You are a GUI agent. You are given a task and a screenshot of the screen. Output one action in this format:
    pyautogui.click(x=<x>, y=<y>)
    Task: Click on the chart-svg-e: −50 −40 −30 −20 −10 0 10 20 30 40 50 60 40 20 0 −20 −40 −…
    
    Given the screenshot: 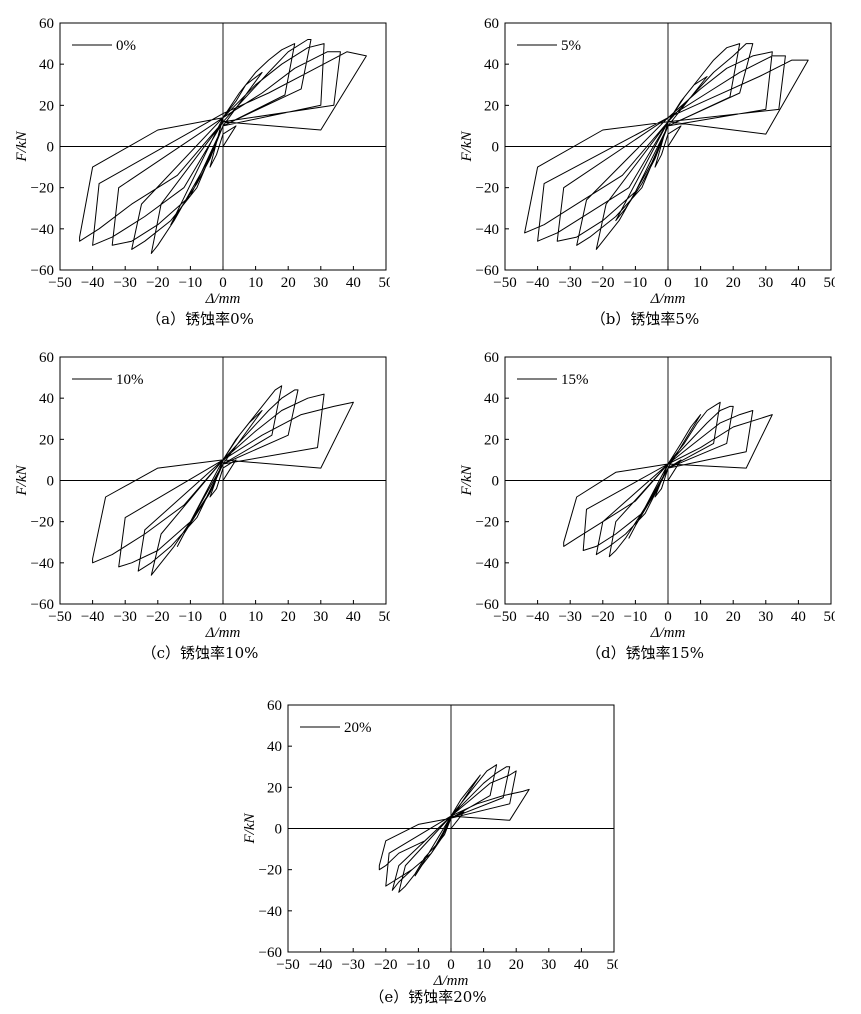 What is the action you would take?
    pyautogui.click(x=430, y=841)
    